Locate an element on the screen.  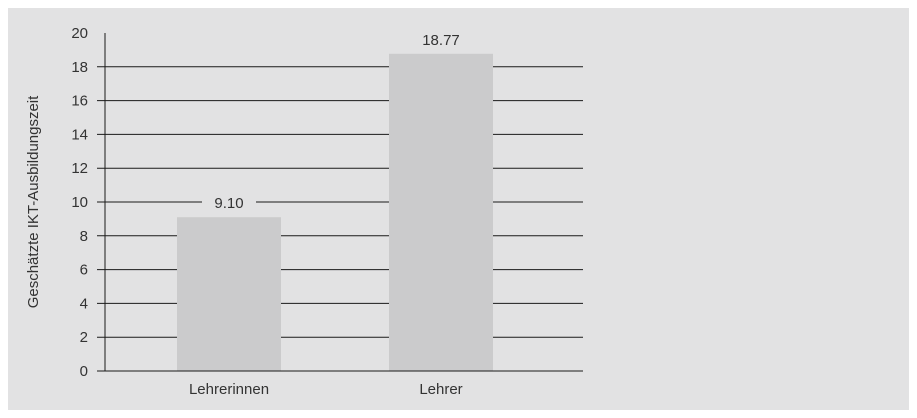
y-tick-label-2: 2 is located at coordinates (84, 337).